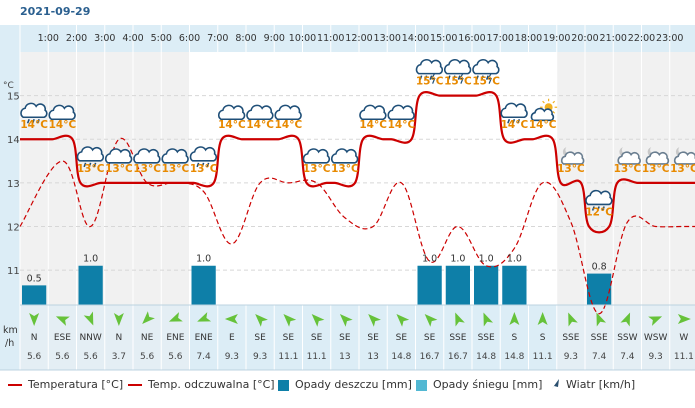 This screenshot has width=695, height=408. I want to click on moon-cloud-icon, so click(657, 155).